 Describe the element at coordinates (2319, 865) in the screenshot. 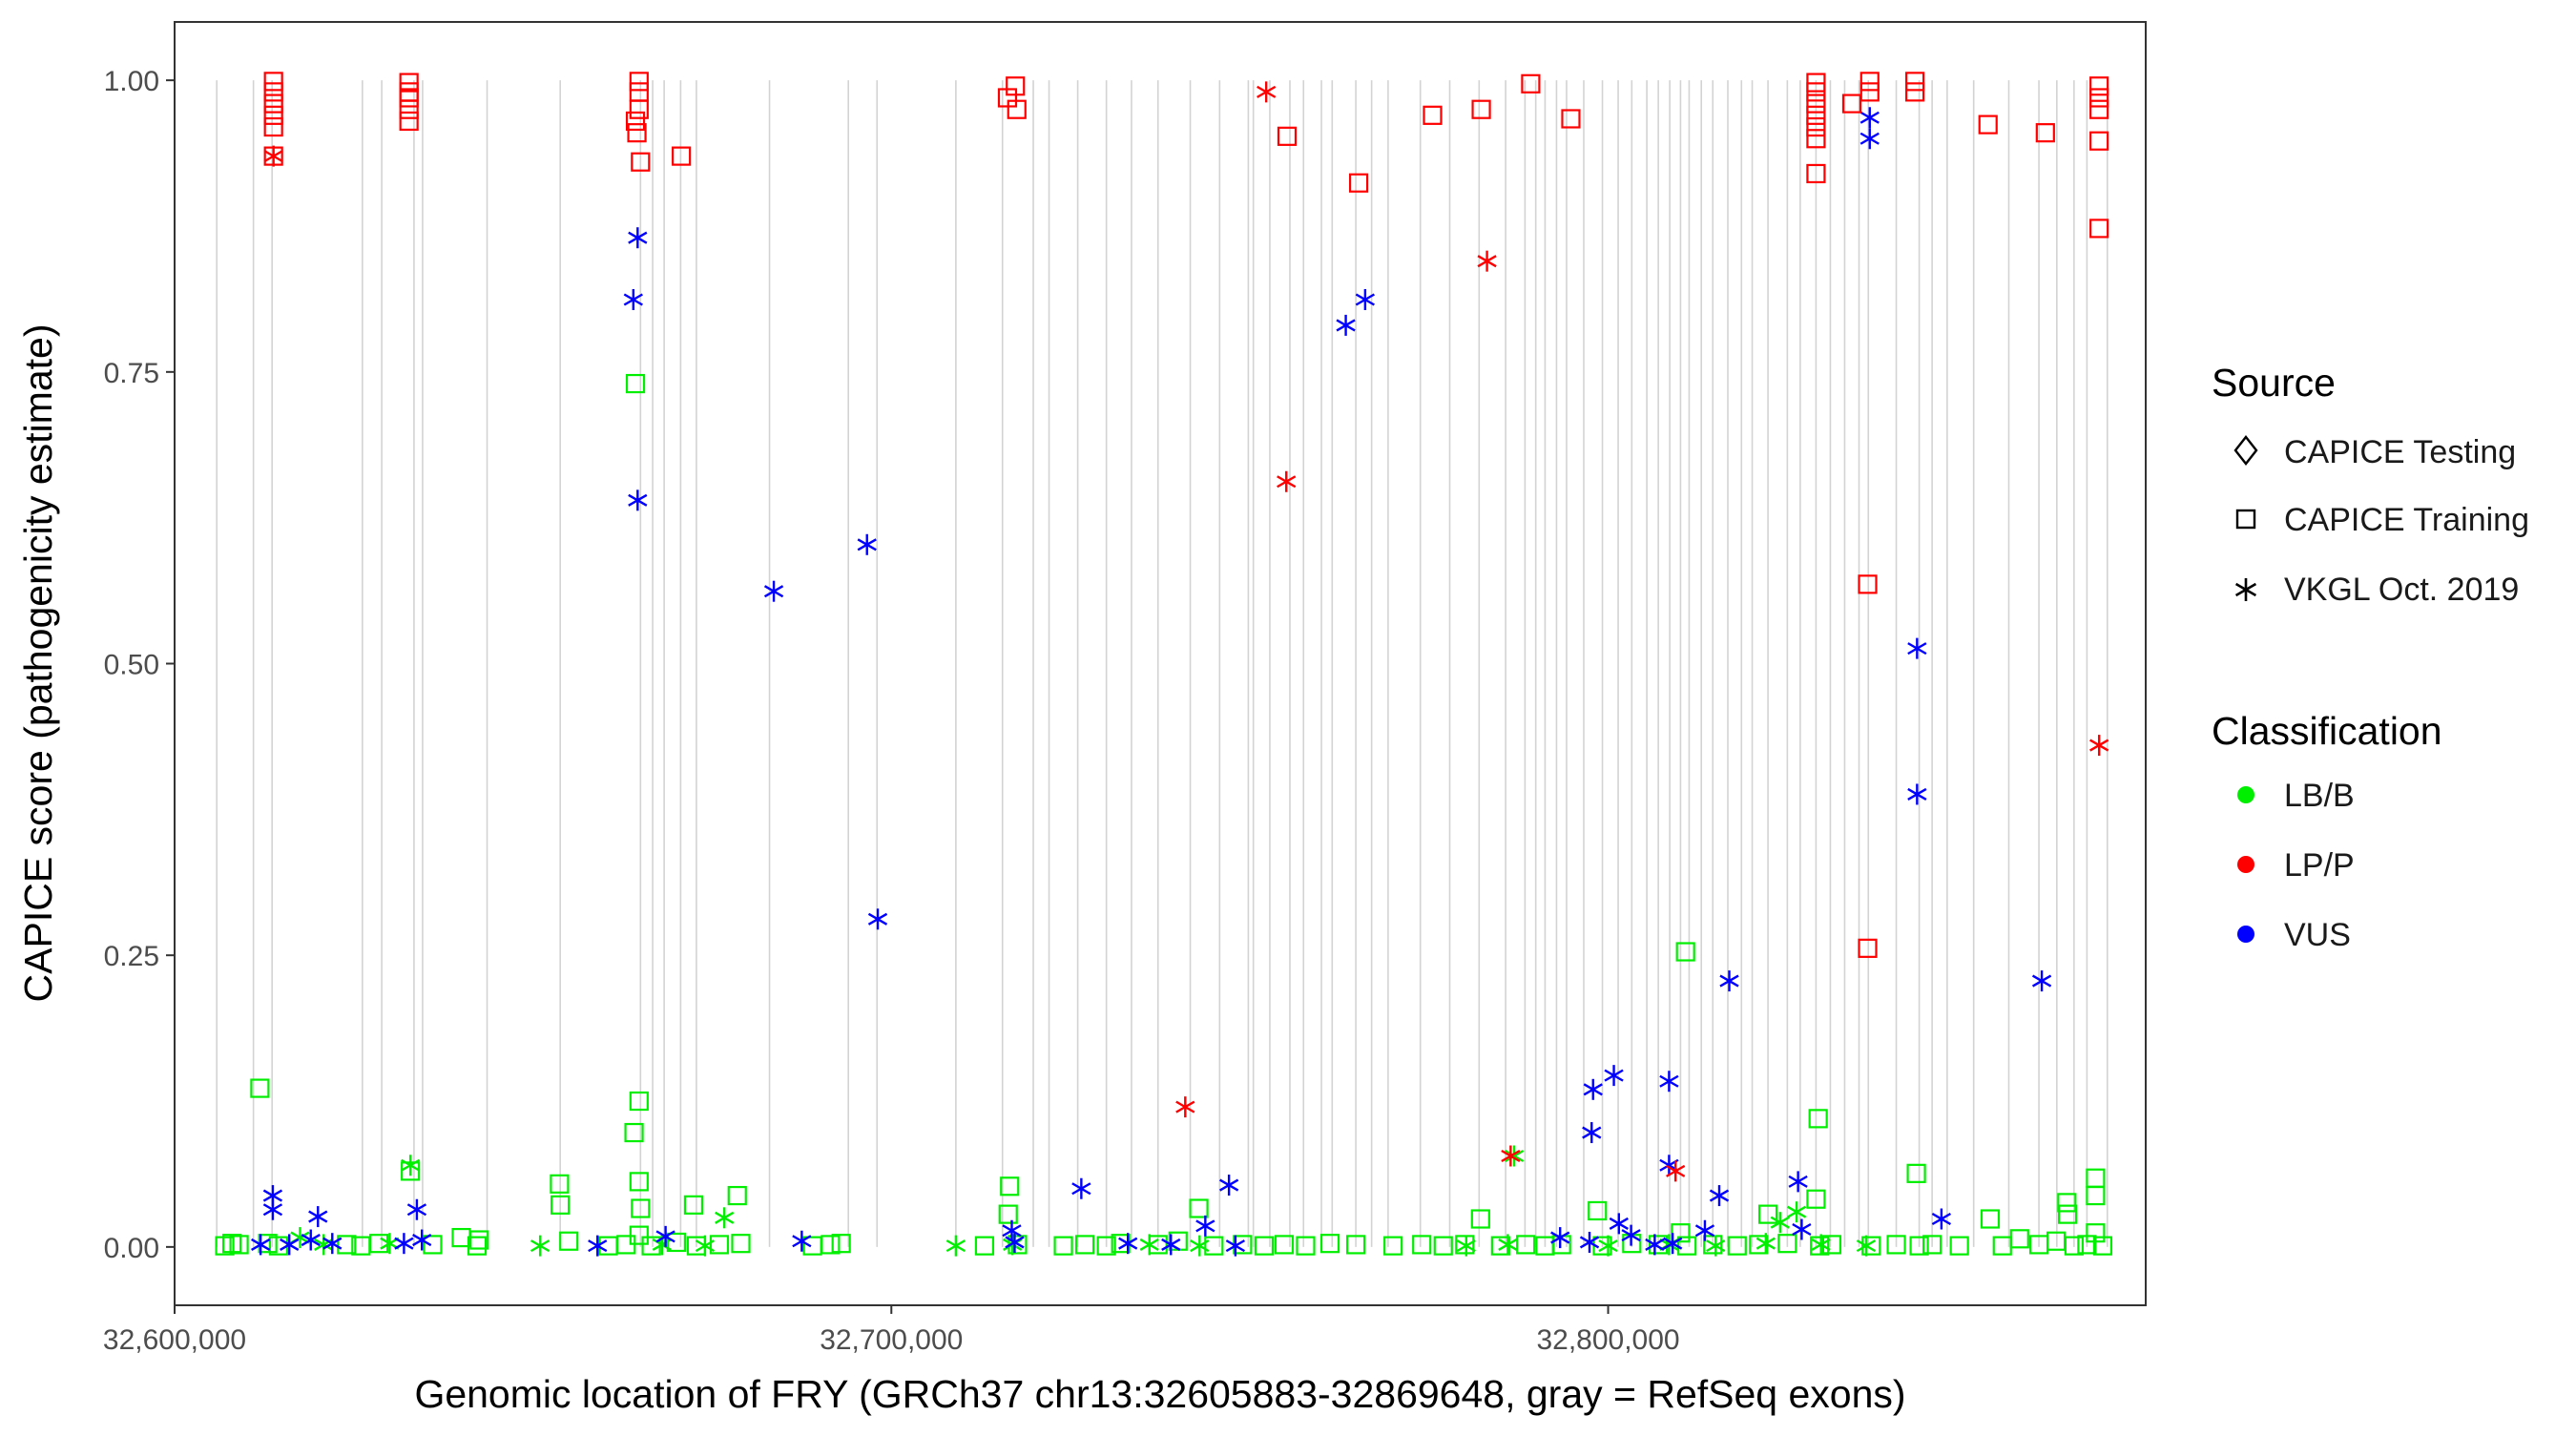

I see `legend-class-label-lpp: LP/P` at that location.